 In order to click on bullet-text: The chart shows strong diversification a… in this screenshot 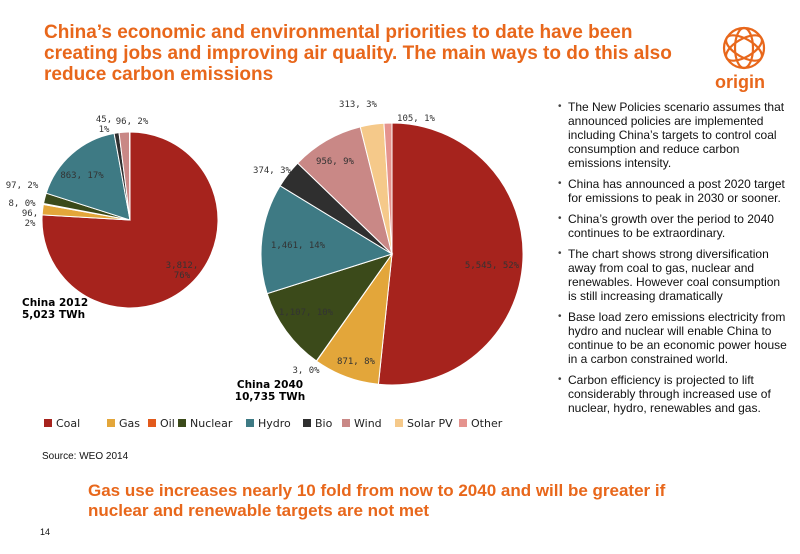, I will do `click(674, 275)`.